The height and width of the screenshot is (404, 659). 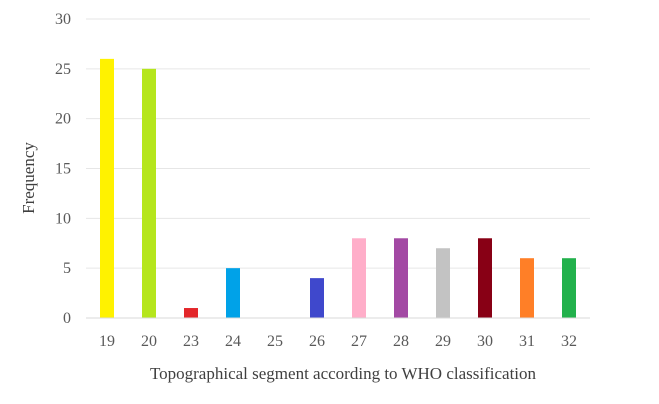 I want to click on y-tick-label: 0, so click(x=67, y=318).